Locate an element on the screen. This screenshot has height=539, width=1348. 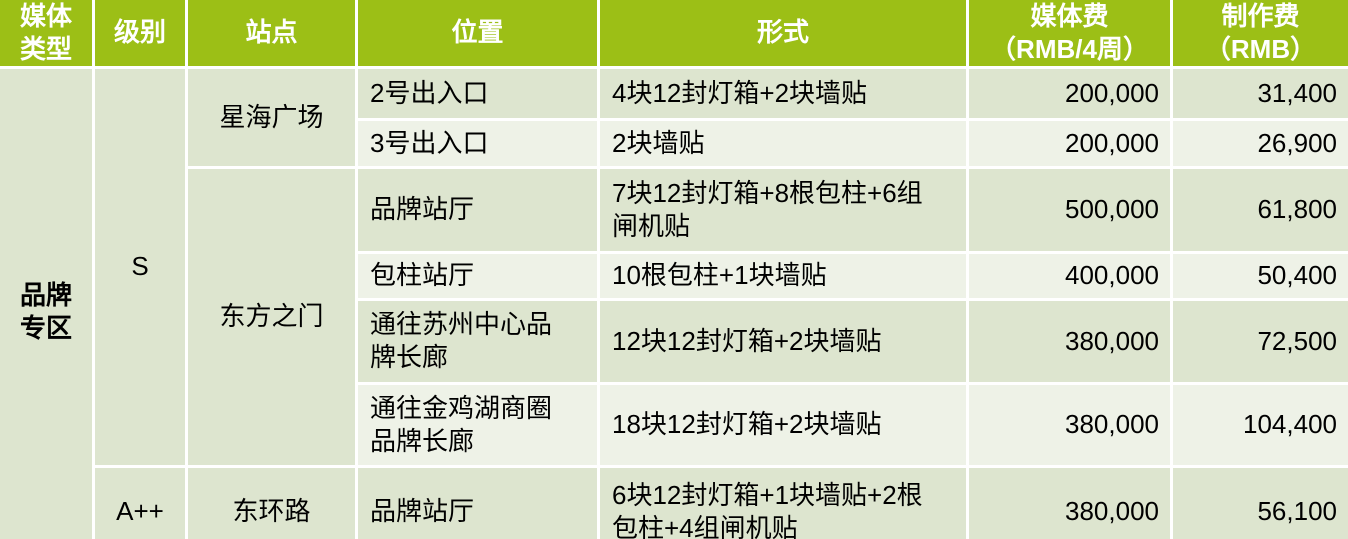
cell-station-donghuan: 东环路 is located at coordinates (271, 503).